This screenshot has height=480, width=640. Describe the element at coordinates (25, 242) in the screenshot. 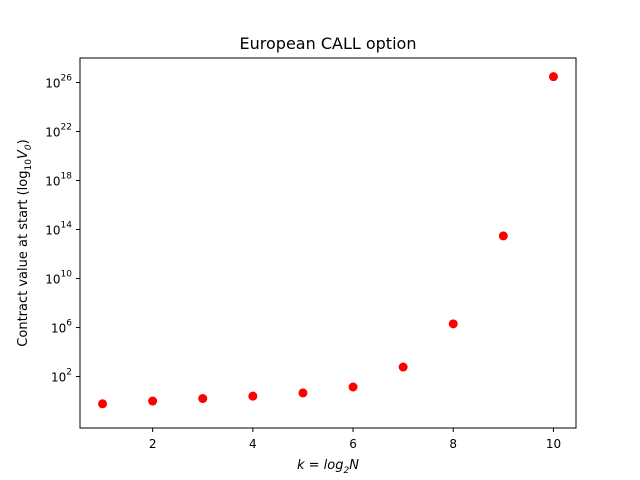

I see `y-axis-label: Contract value at start (log10V0)` at that location.